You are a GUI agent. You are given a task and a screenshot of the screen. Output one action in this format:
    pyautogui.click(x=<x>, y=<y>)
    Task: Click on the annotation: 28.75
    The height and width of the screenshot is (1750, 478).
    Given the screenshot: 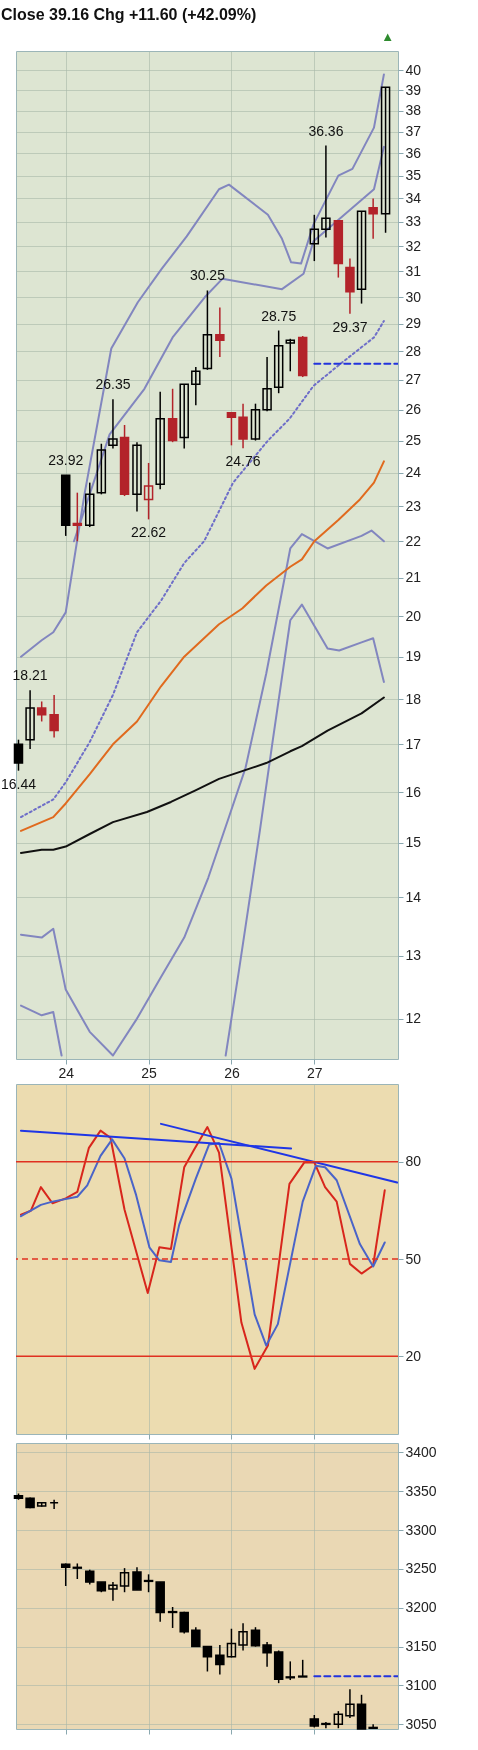 What is the action you would take?
    pyautogui.click(x=279, y=315)
    